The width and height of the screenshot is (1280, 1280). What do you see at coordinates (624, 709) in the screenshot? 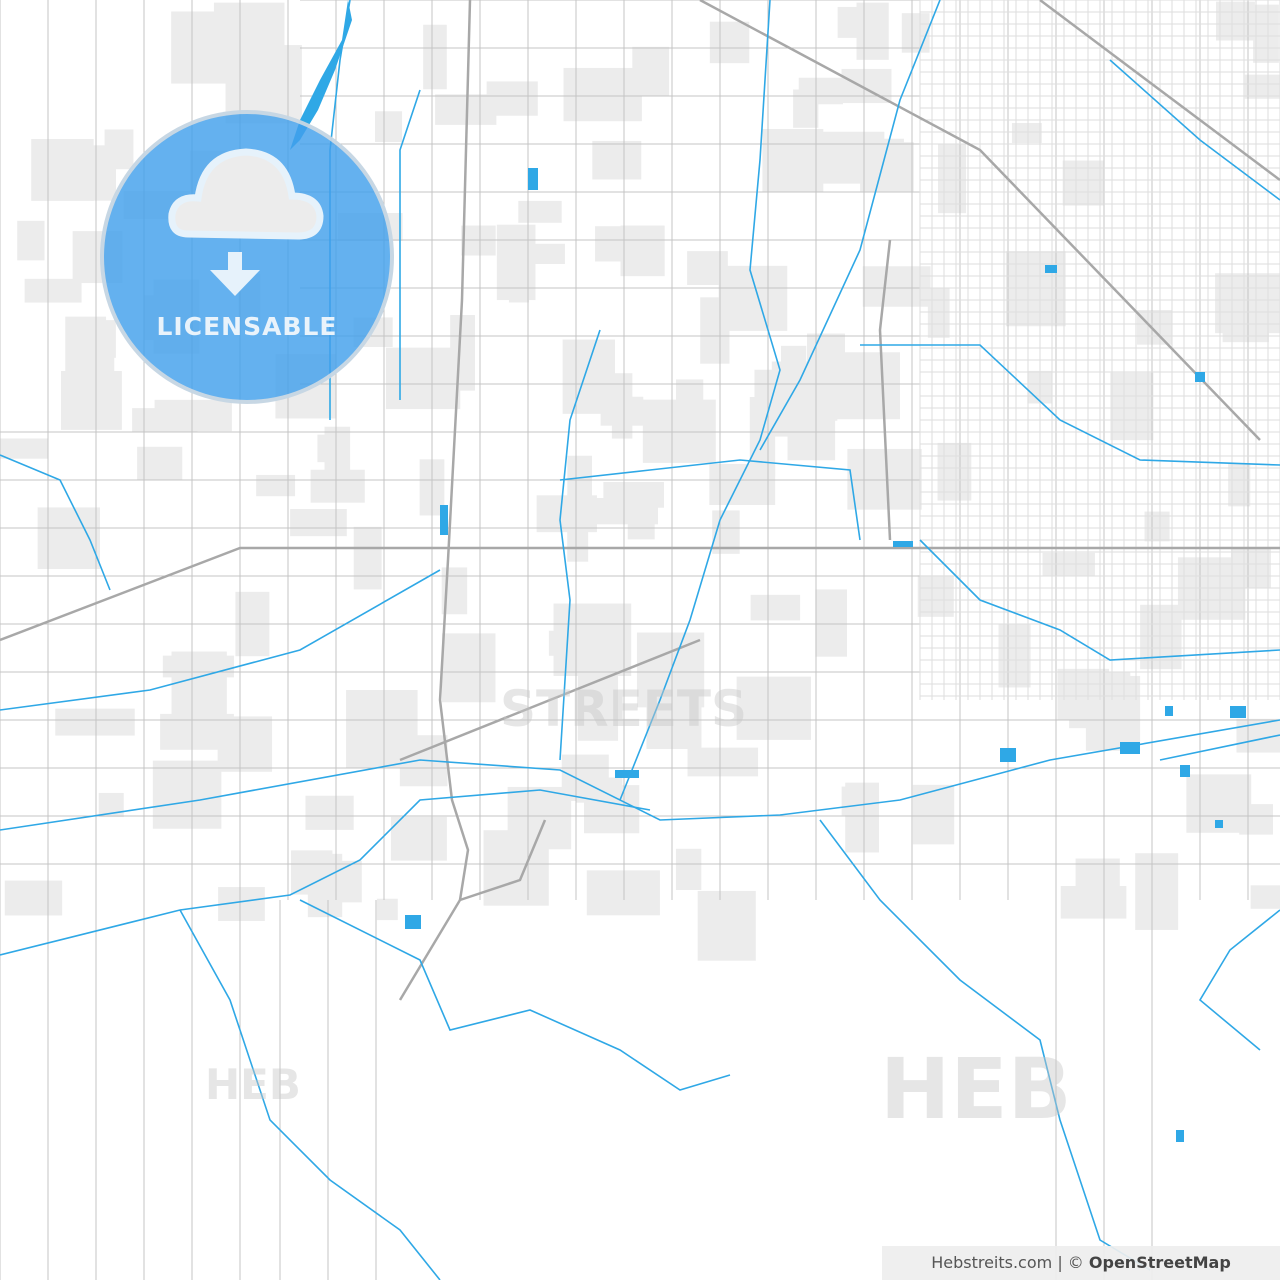
I see `watermark: STREETS` at bounding box center [624, 709].